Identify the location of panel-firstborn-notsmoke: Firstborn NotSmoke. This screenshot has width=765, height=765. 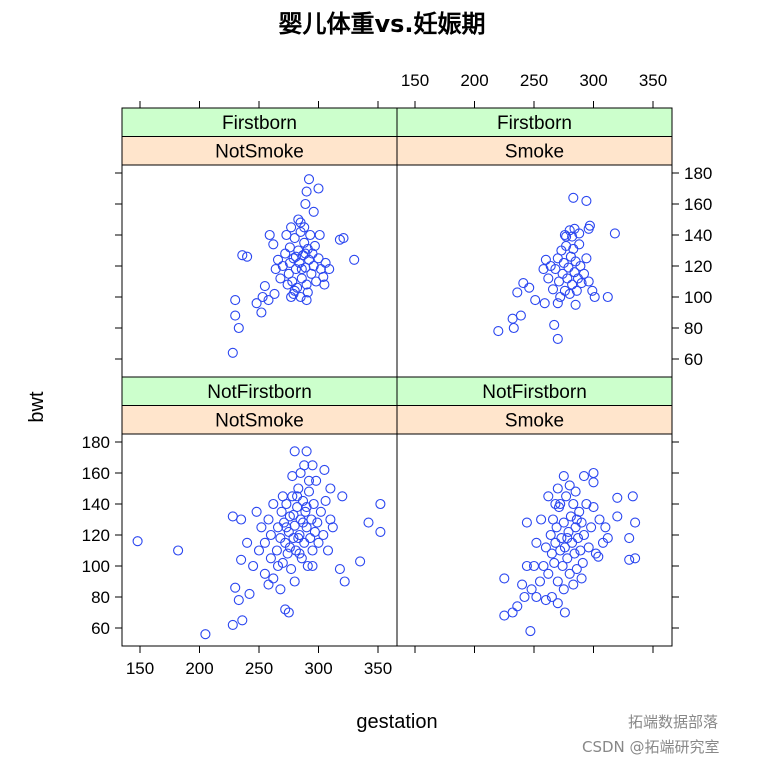
(256, 239).